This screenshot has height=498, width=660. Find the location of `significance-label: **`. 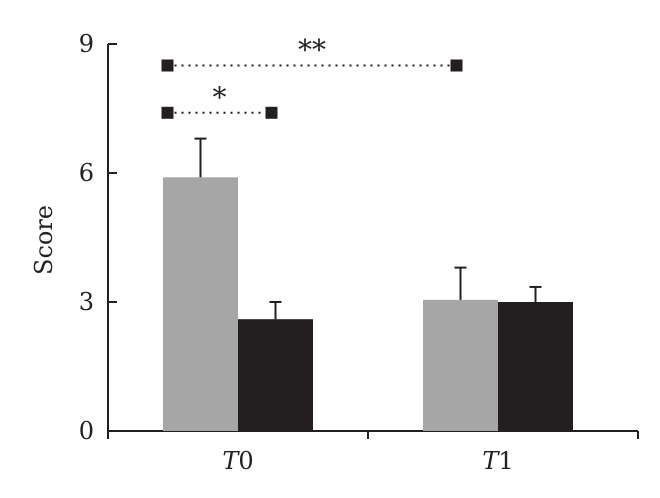

significance-label: ** is located at coordinates (312, 50).